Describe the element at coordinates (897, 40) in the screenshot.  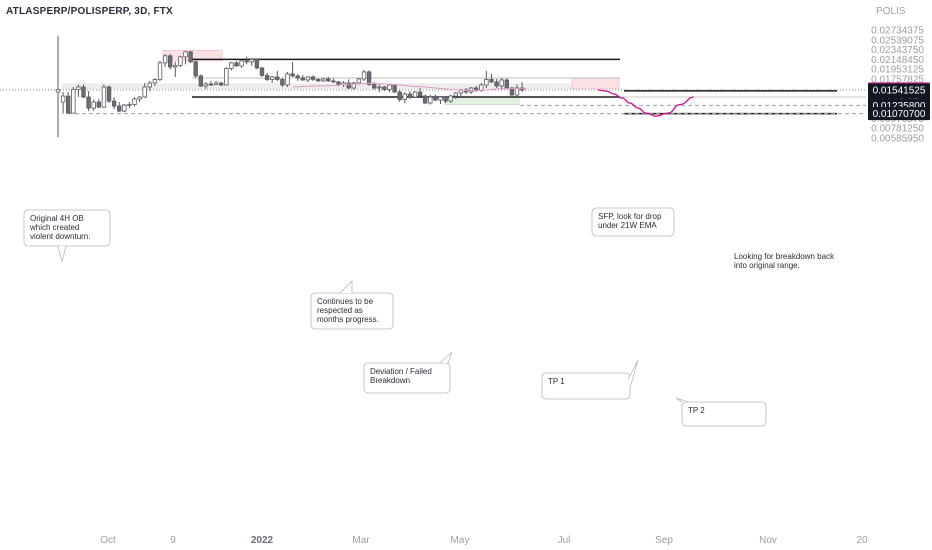
I see `y-axis-tick: 0.02539075` at that location.